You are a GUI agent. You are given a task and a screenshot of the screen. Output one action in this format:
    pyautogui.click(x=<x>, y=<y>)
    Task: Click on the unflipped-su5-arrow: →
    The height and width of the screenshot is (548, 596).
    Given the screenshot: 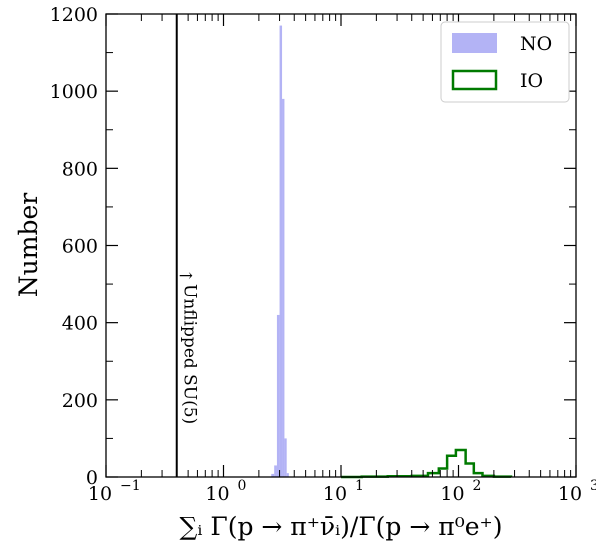 What is the action you would take?
    pyautogui.click(x=186, y=276)
    